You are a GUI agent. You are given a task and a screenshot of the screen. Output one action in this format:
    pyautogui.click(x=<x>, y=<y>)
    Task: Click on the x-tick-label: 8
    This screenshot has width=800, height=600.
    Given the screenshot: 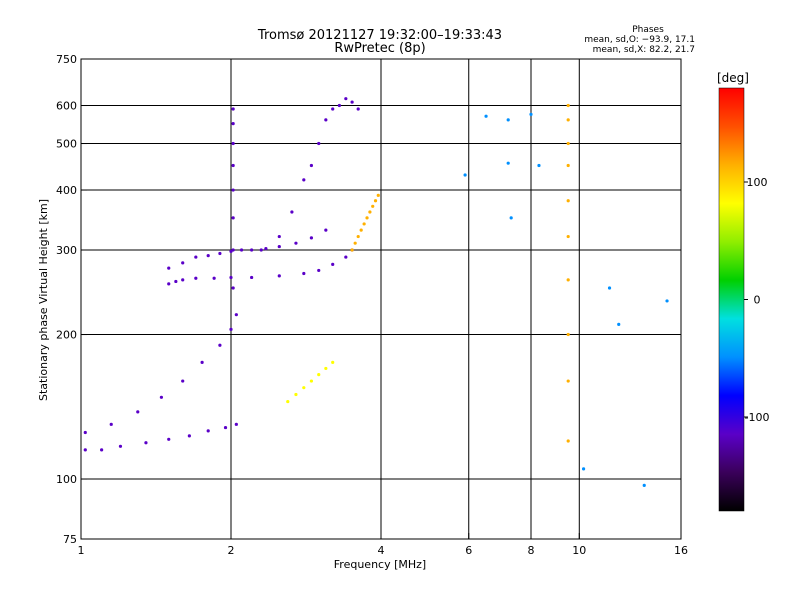 What is the action you would take?
    pyautogui.click(x=531, y=550)
    